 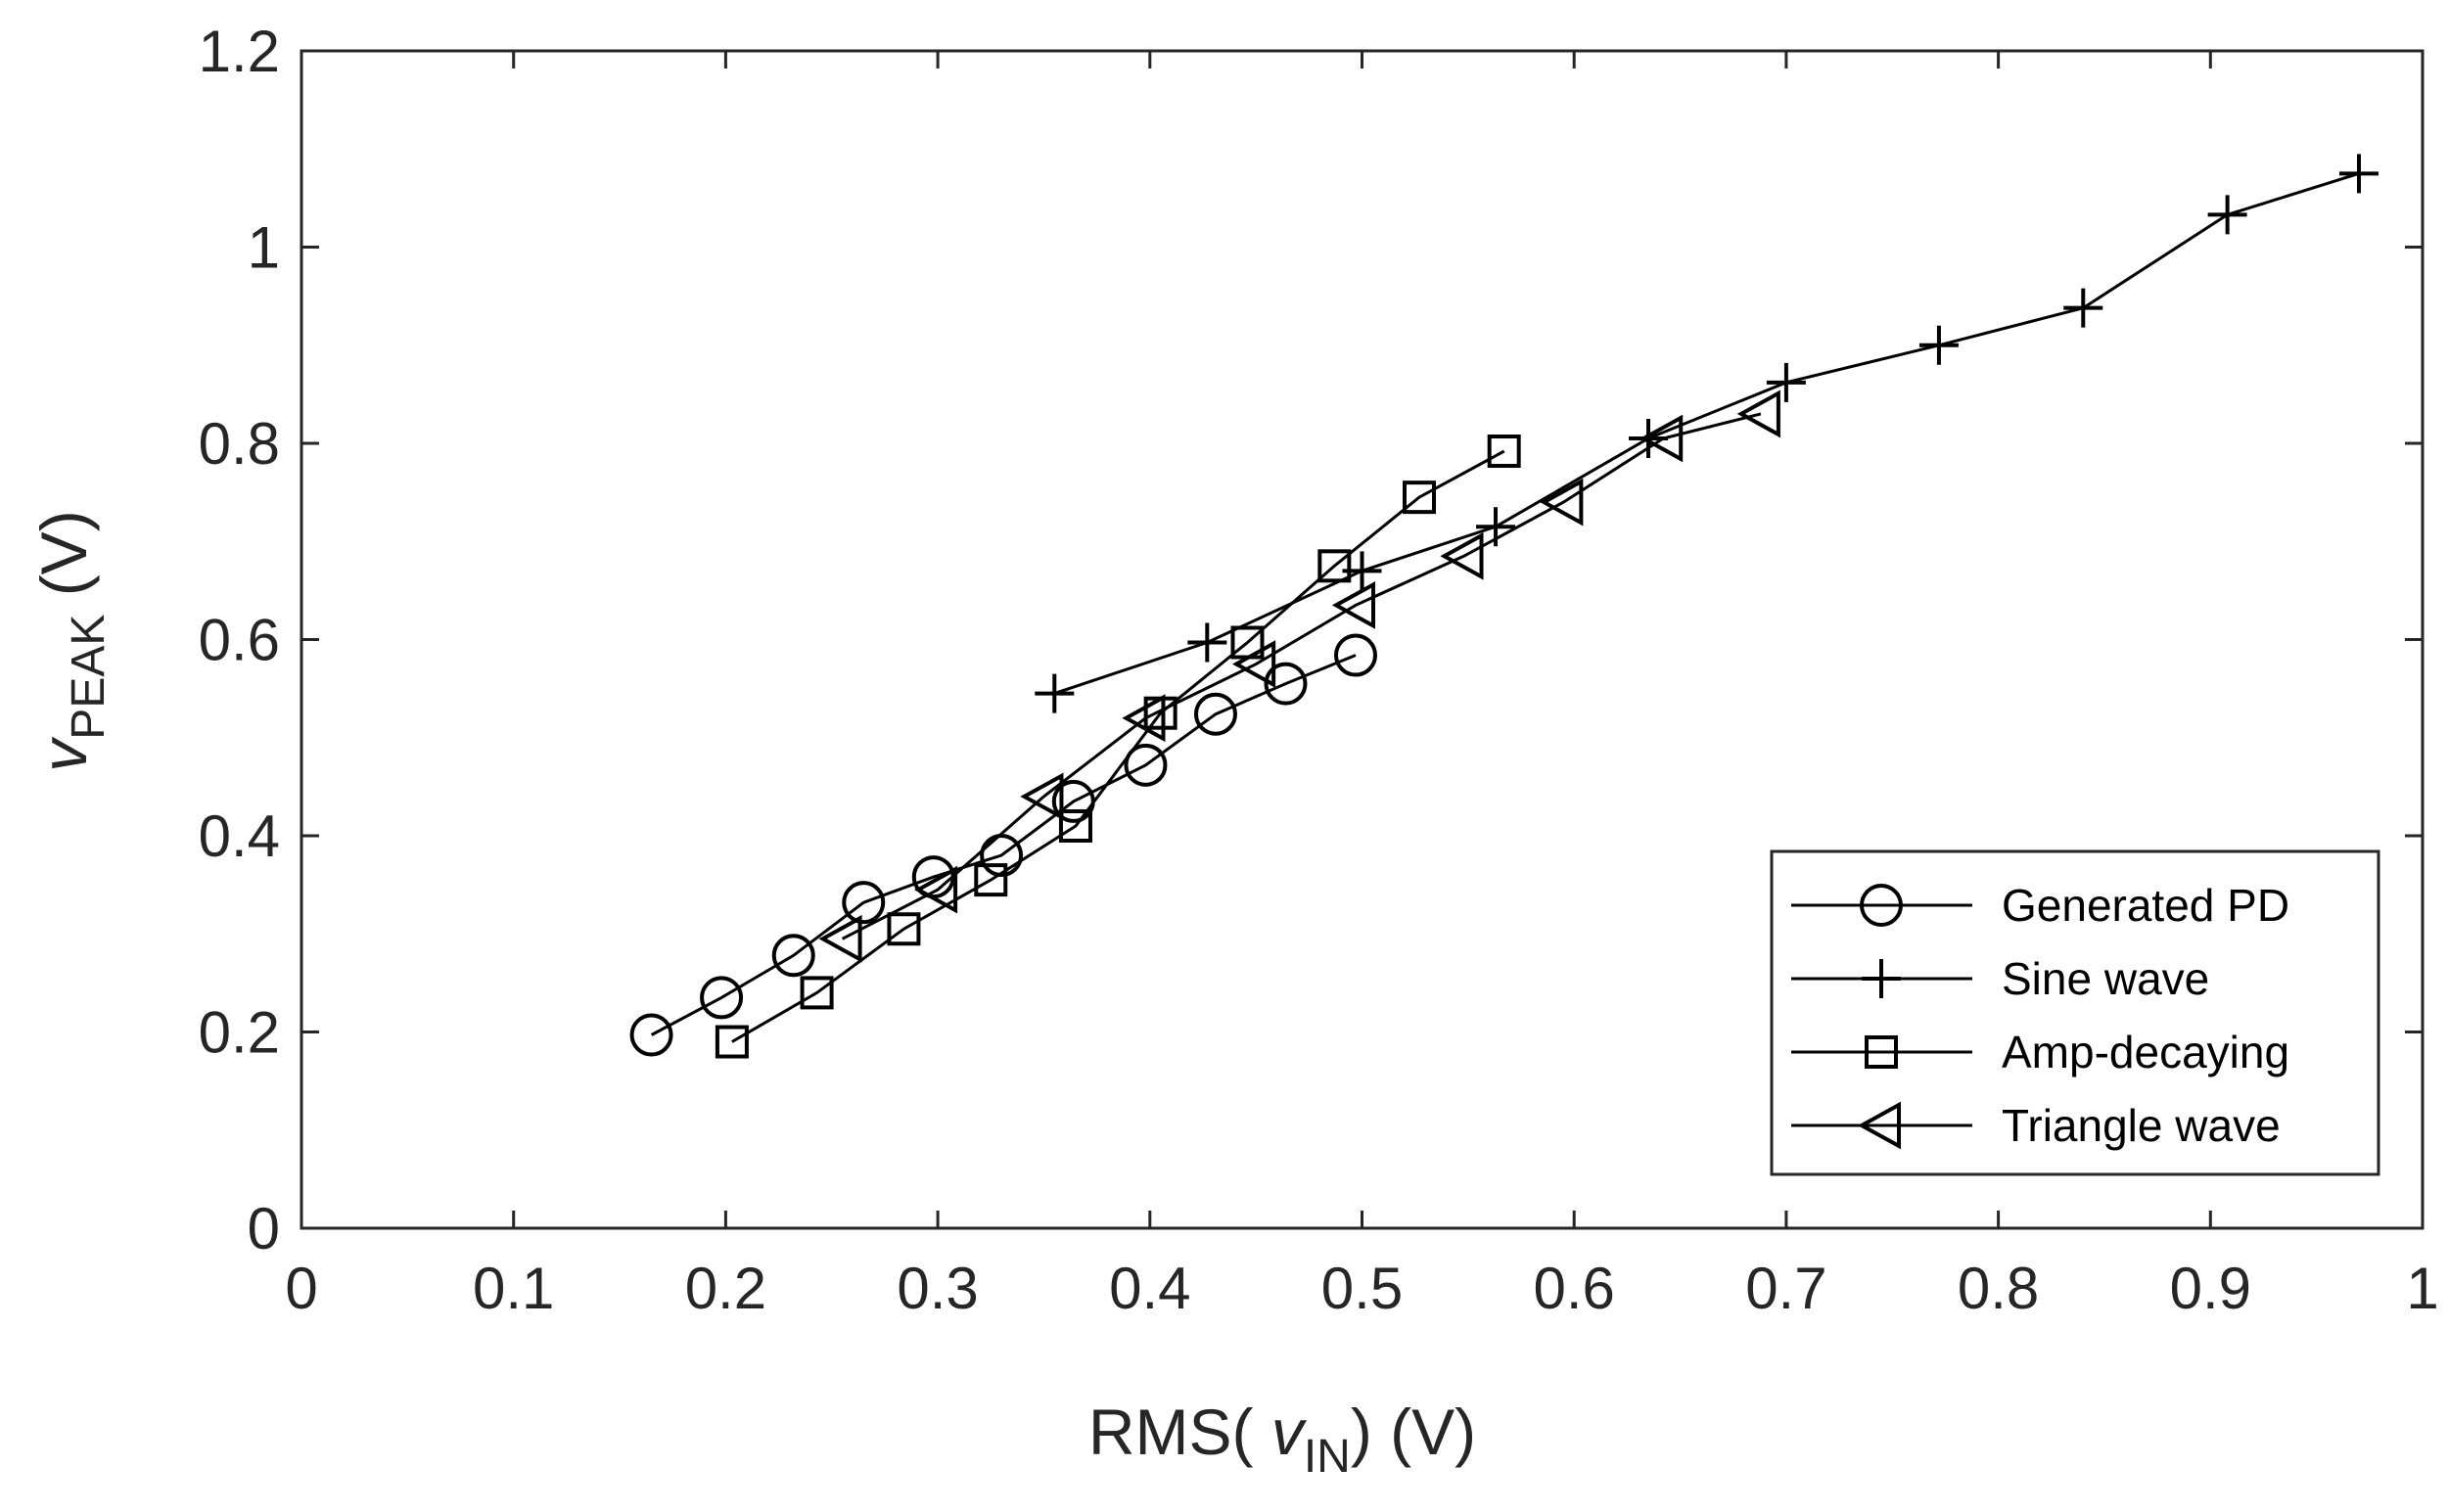 I want to click on x-tick-label: 0.5, so click(x=1362, y=1288).